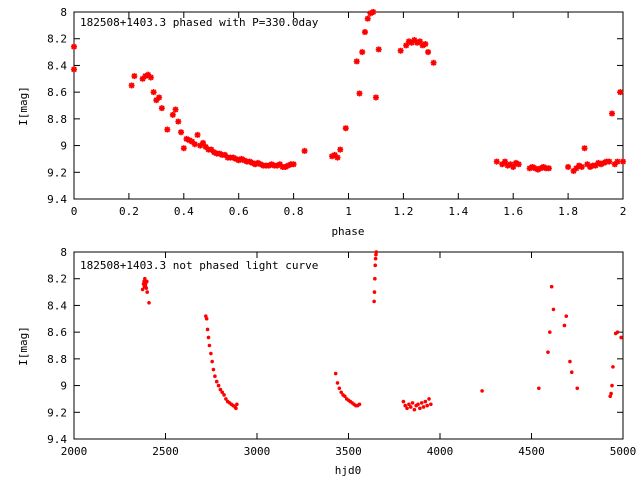 Image resolution: width=640 pixels, height=480 pixels. What do you see at coordinates (184, 211) in the screenshot?
I see `phased-x-tick-label: 0.4` at bounding box center [184, 211].